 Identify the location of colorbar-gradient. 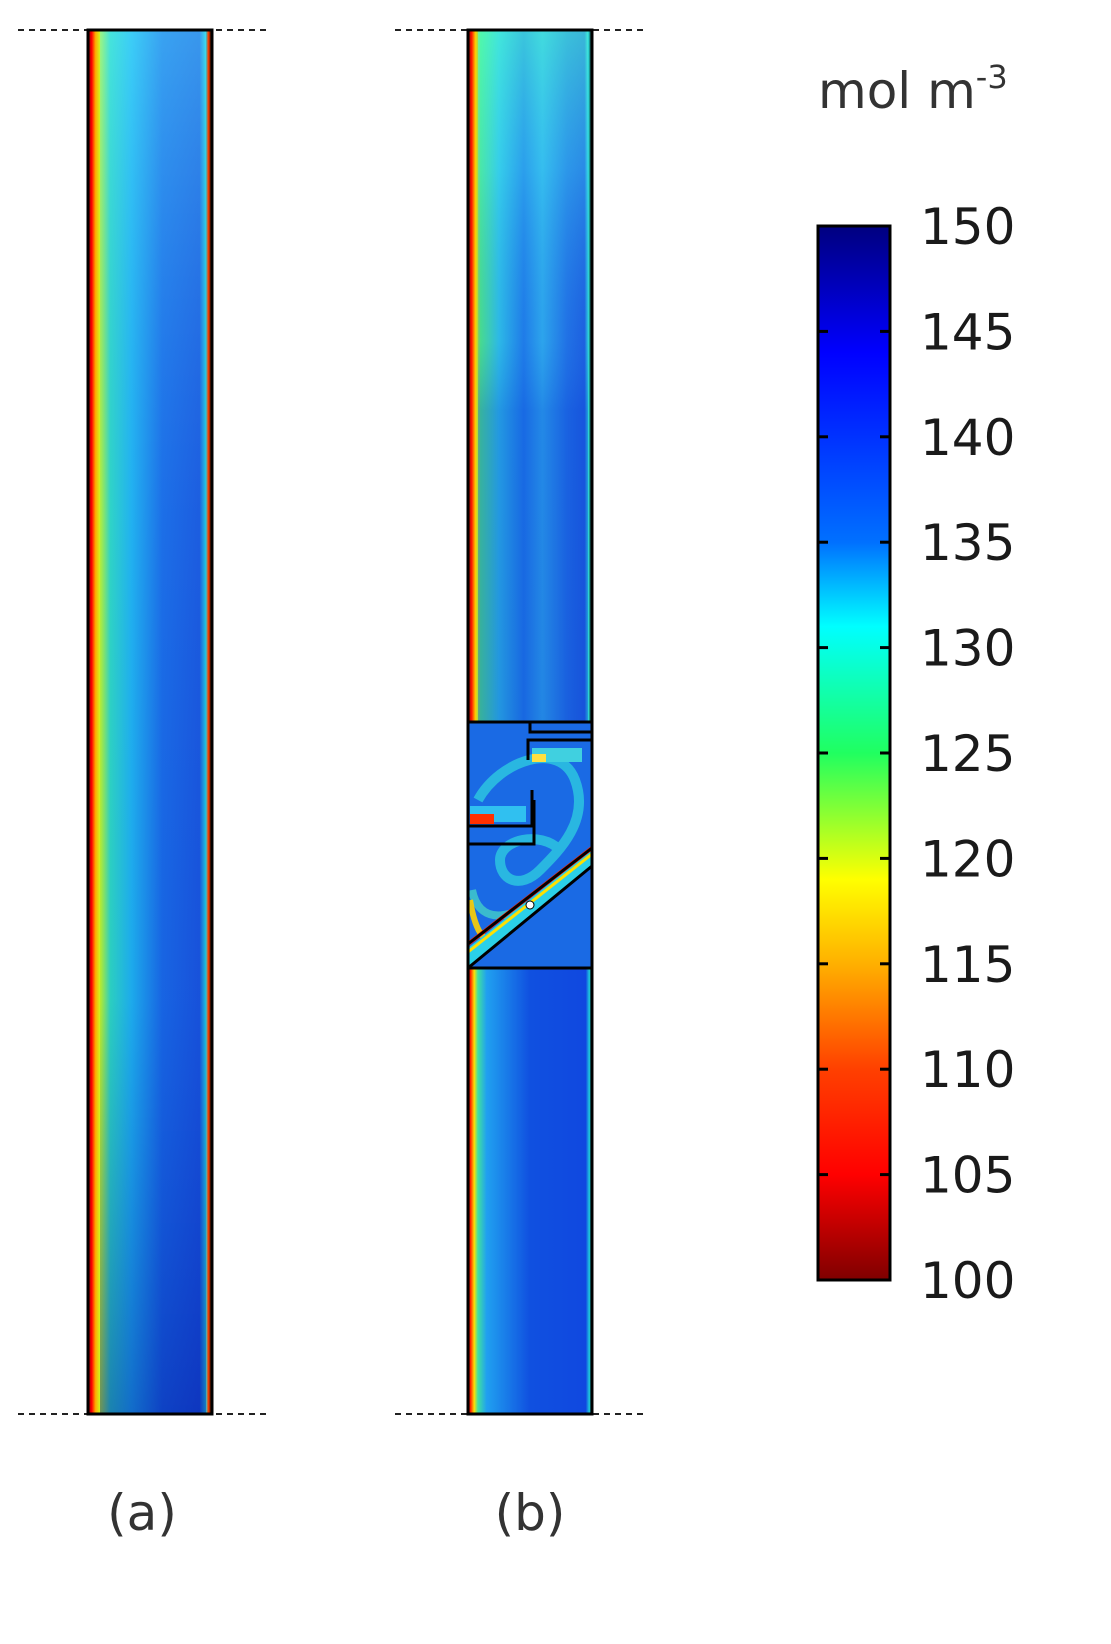
(854, 753).